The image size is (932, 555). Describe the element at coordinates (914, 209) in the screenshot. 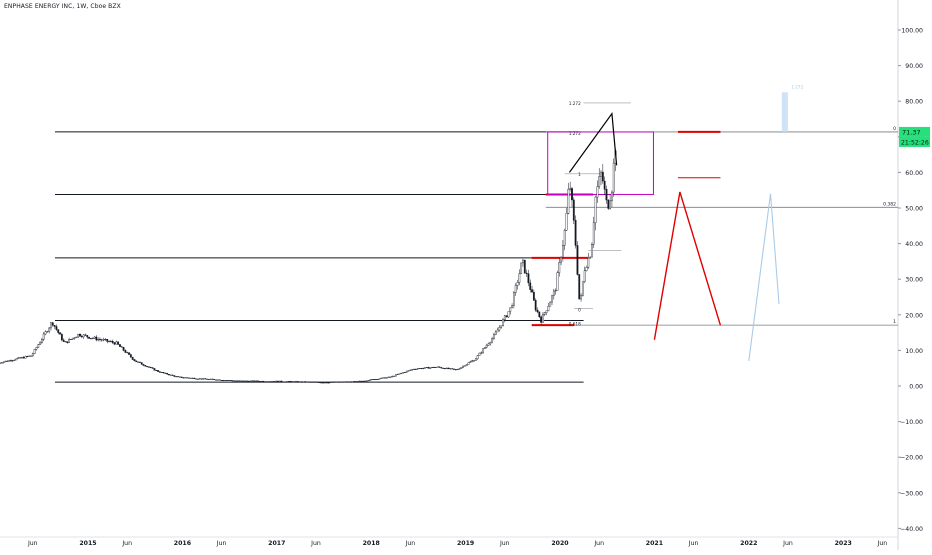

I see `y-tick-label: 50.00` at that location.